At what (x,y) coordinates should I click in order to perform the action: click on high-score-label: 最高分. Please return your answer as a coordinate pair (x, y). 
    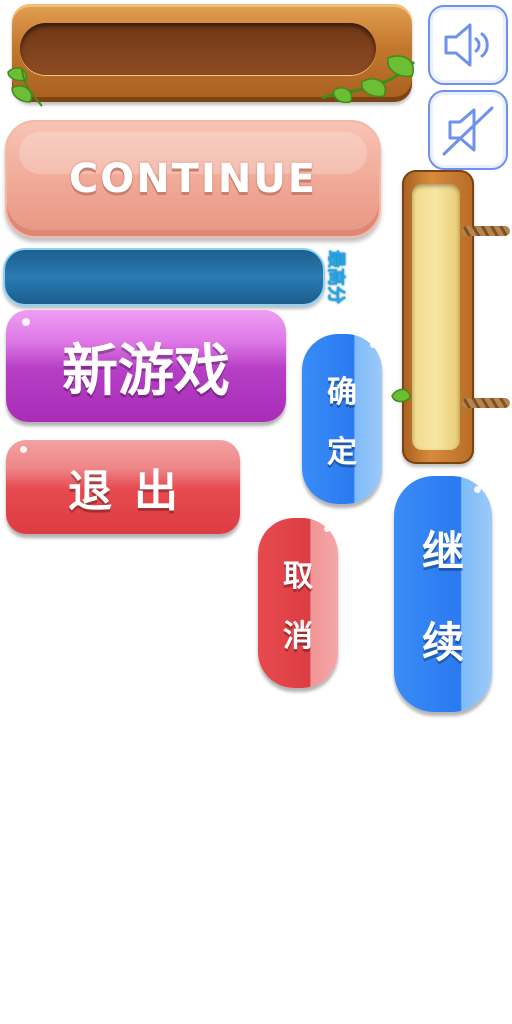
    Looking at the image, I should click on (335, 277).